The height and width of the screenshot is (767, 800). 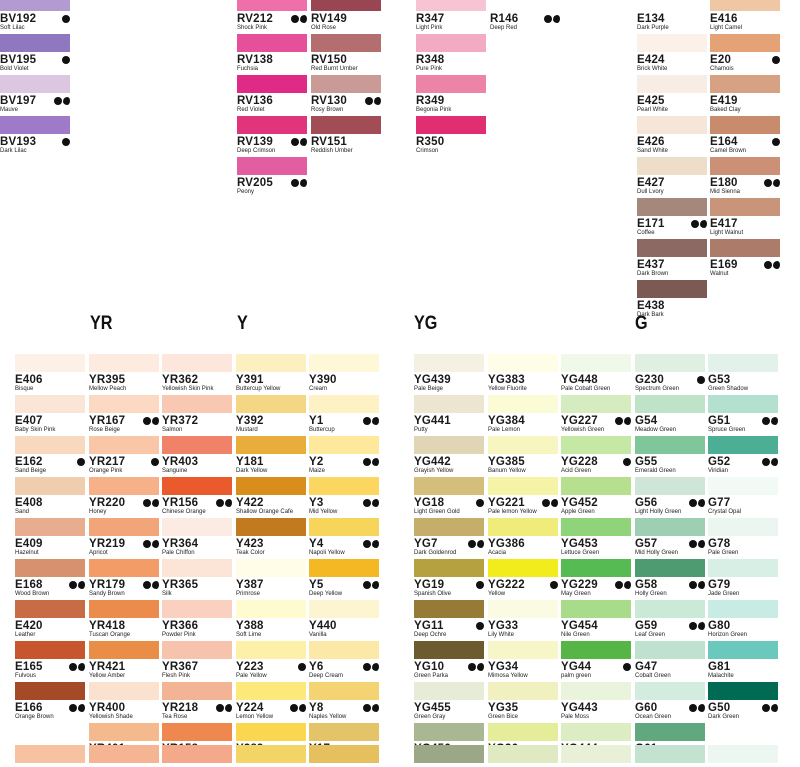 I want to click on swatch-name: Dark Yellow, so click(x=252, y=471).